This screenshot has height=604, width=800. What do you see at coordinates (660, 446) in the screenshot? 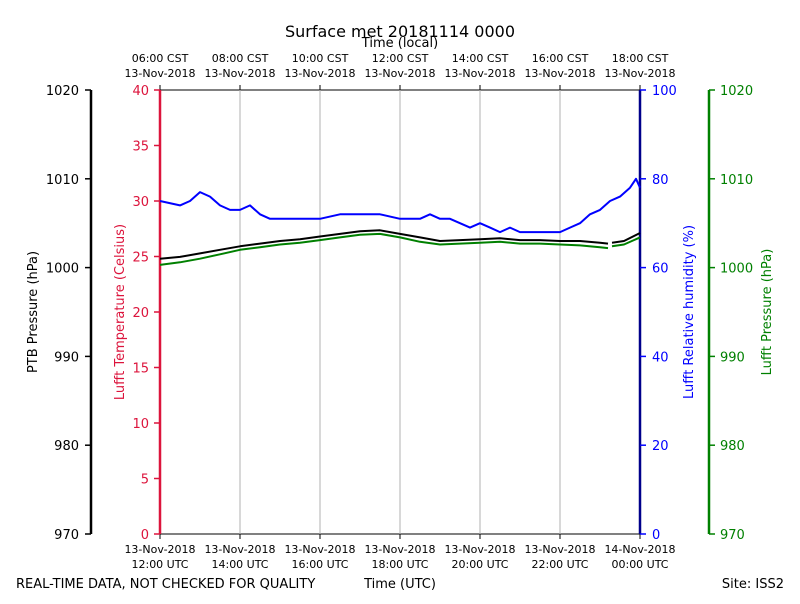
I see `humidity-tick-label: 20` at bounding box center [660, 446].